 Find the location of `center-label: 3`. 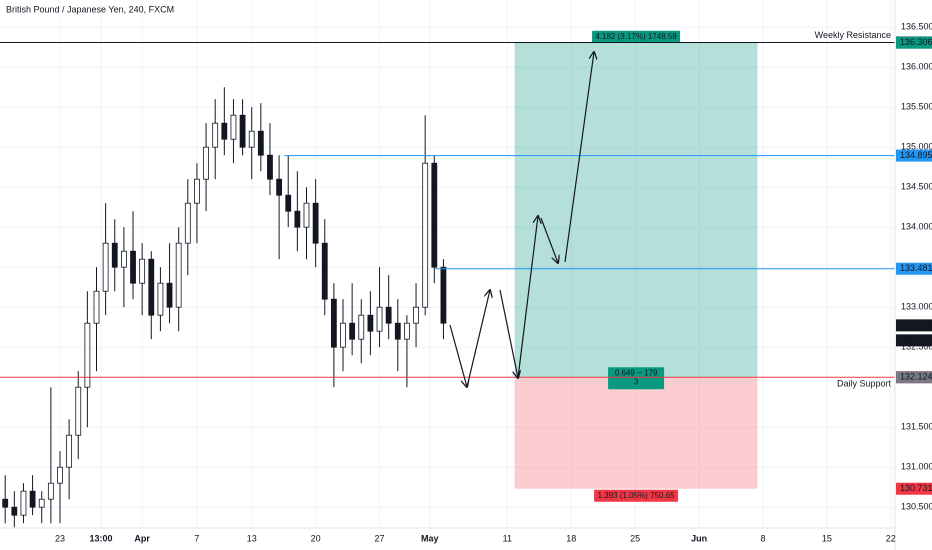

center-label: 3 is located at coordinates (636, 381).